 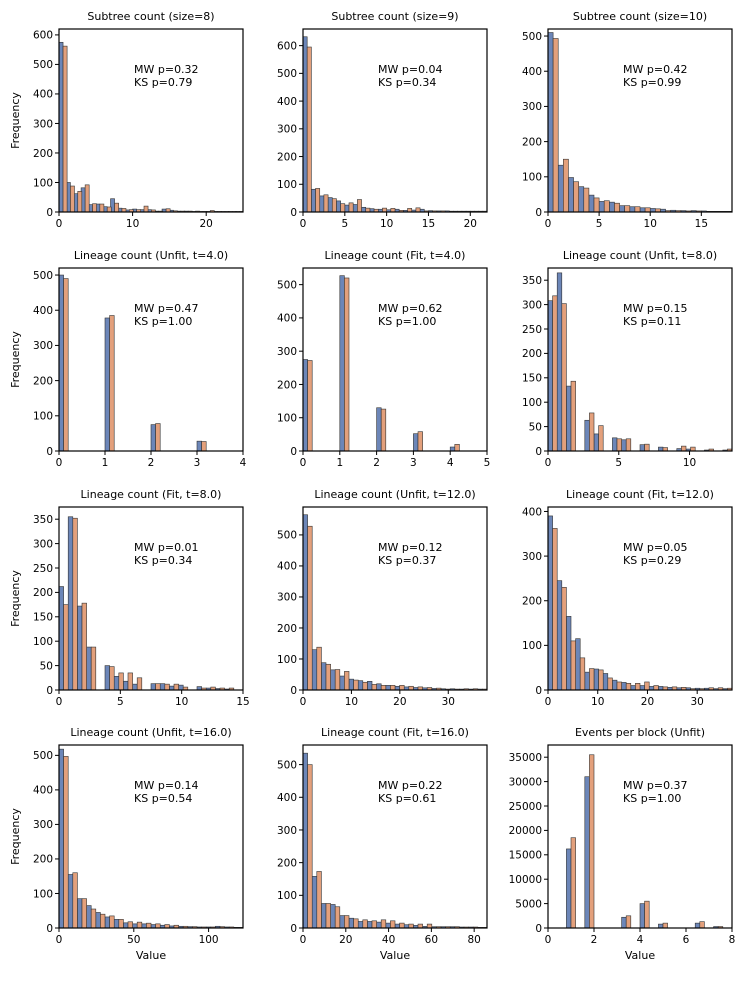 What do you see at coordinates (197, 463) in the screenshot?
I see `x-tick-label: 3` at bounding box center [197, 463].